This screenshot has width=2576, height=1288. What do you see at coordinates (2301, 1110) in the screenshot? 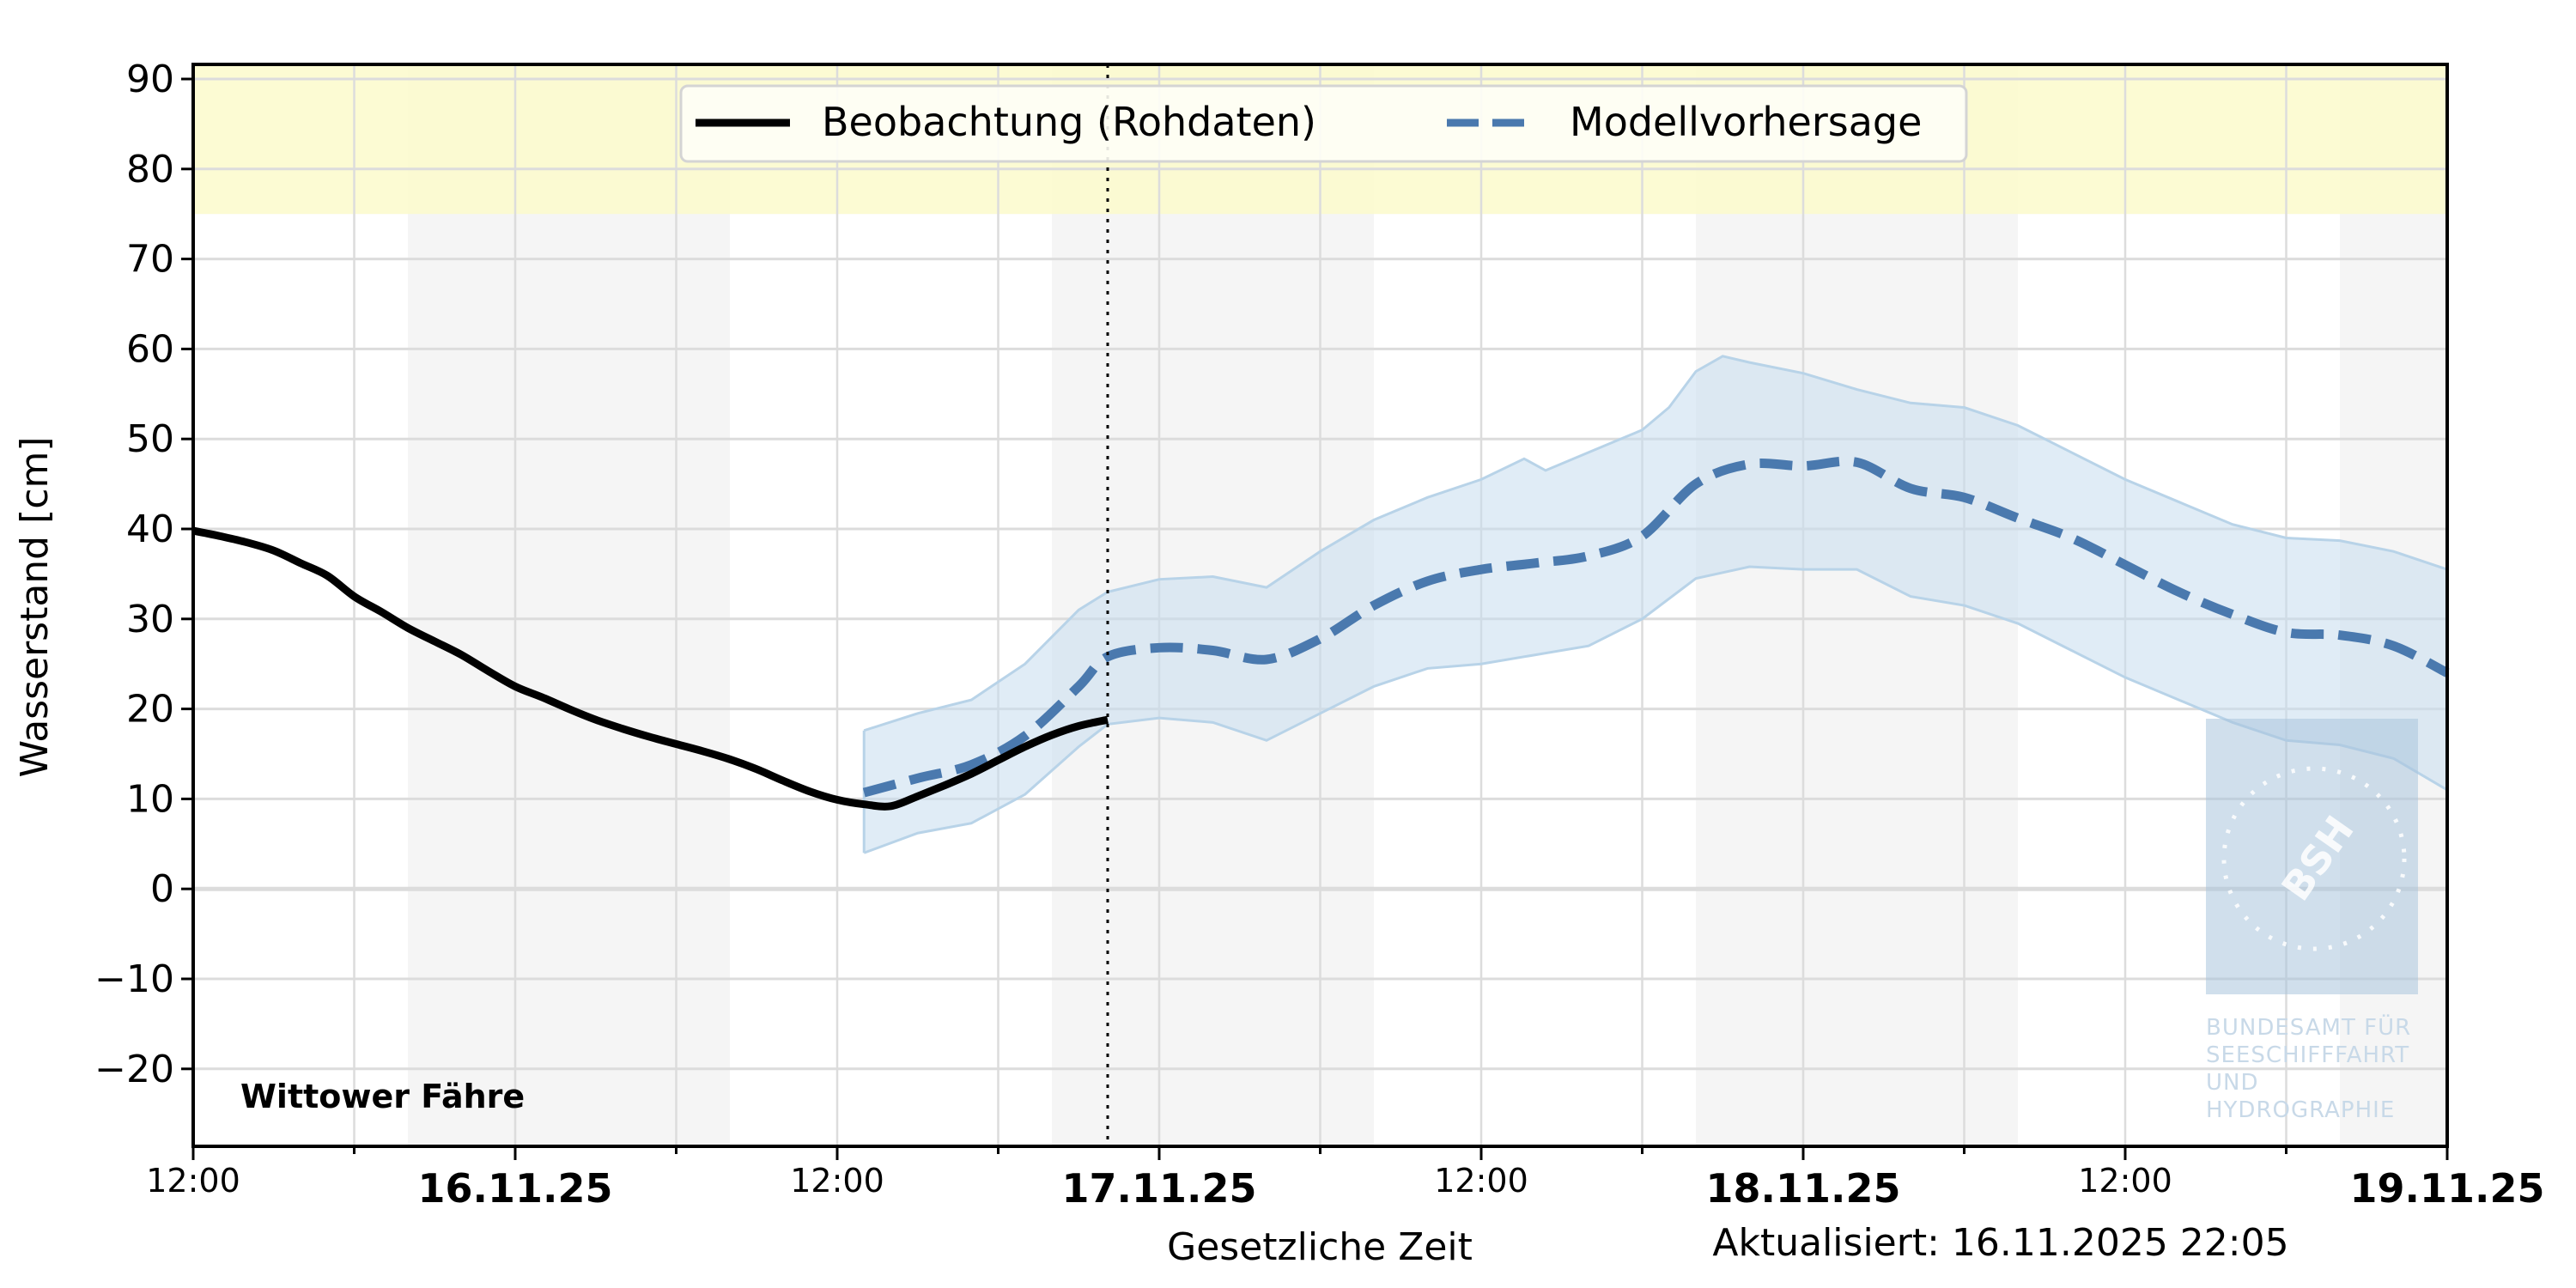
I see `logo-line-4: HYDROGRAPHIE` at bounding box center [2301, 1110].